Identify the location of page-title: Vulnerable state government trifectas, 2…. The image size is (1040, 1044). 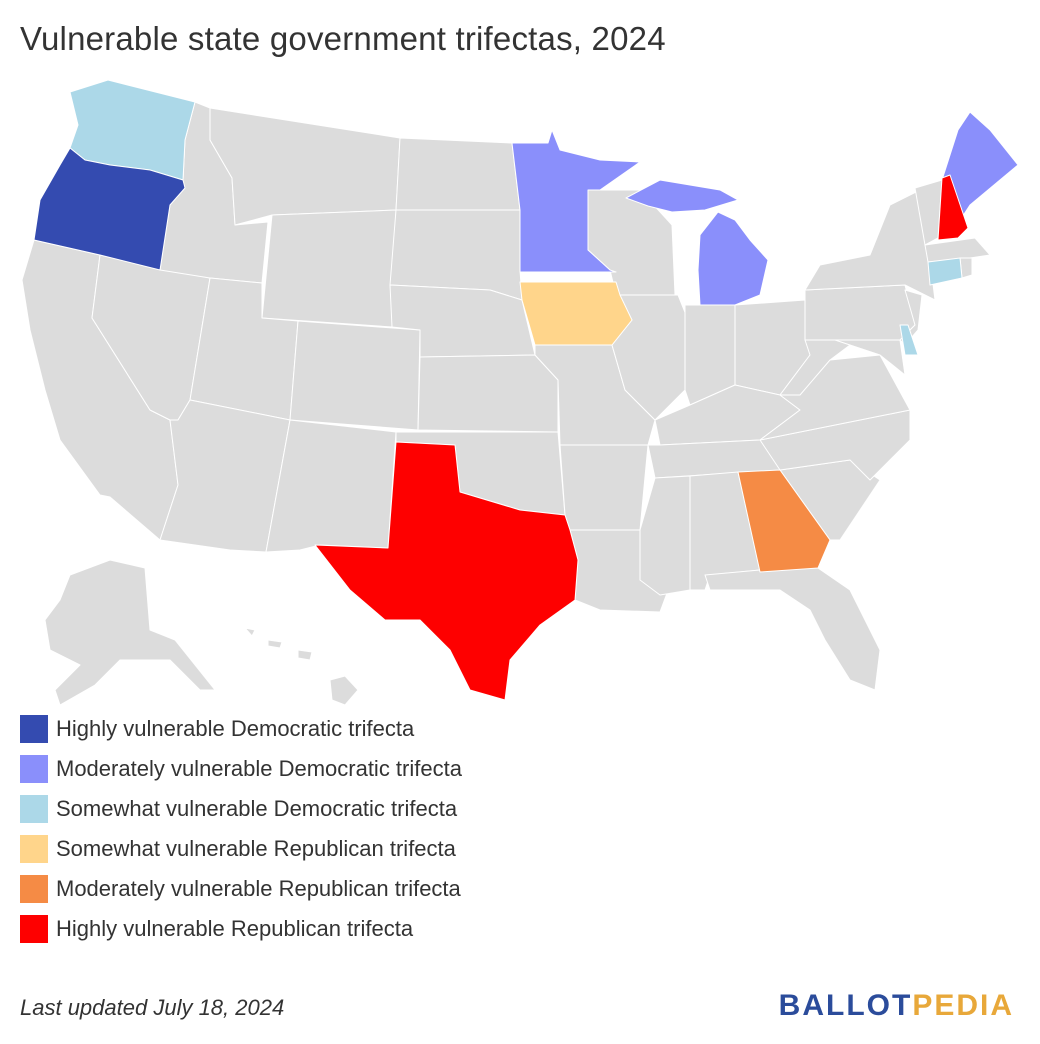
(343, 38).